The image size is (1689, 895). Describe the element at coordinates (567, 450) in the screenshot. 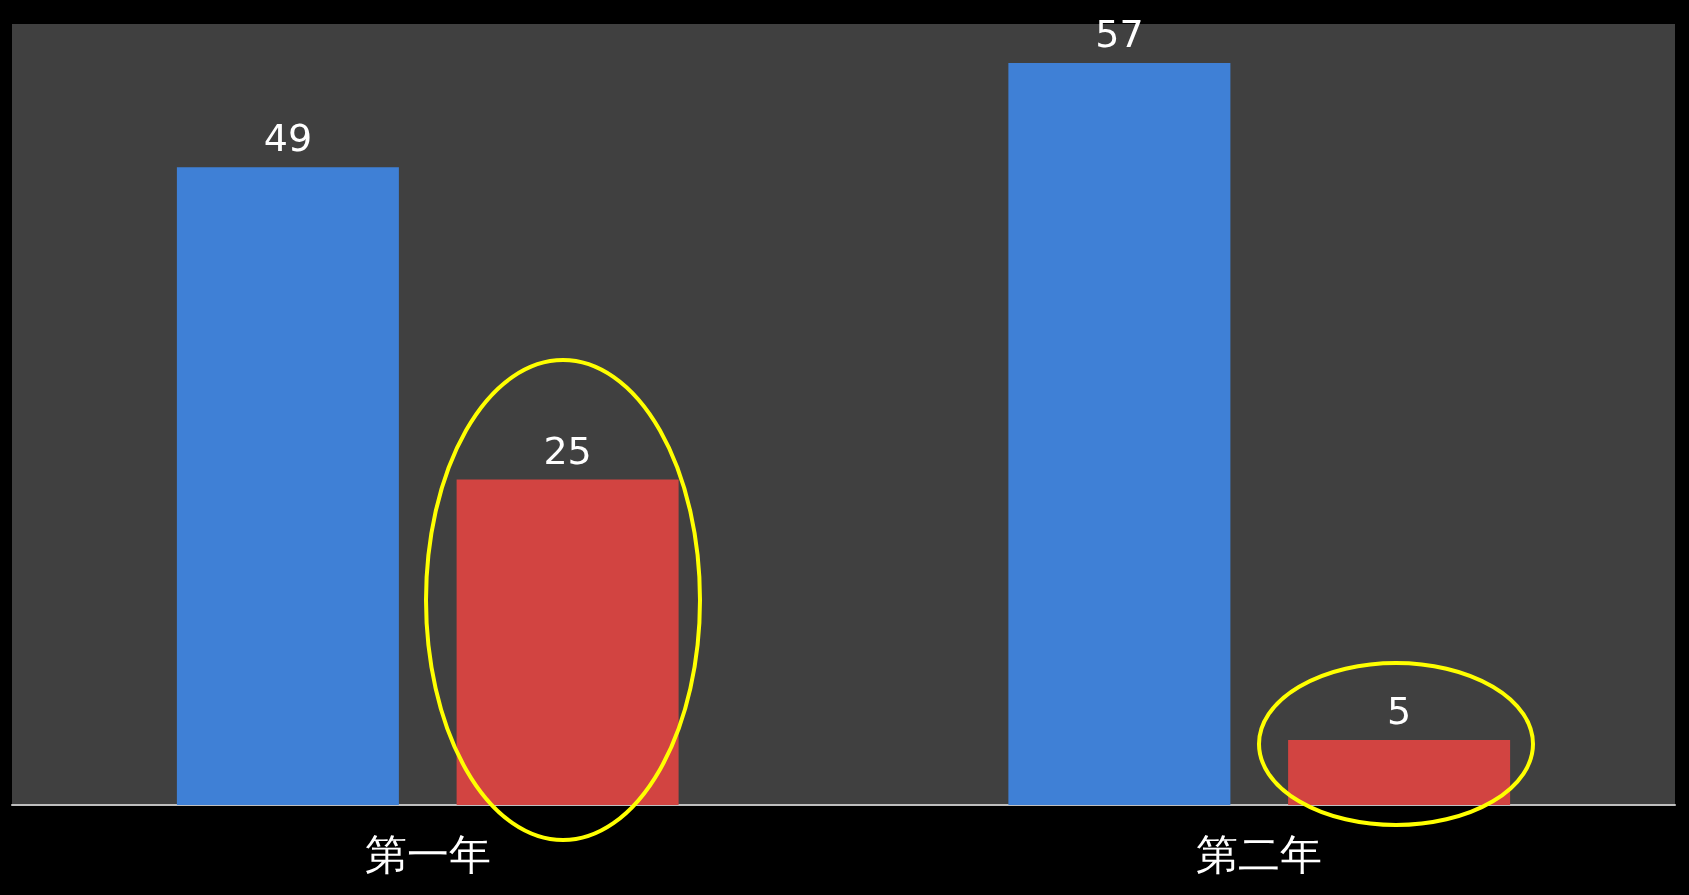

I see `data-label: 25` at that location.